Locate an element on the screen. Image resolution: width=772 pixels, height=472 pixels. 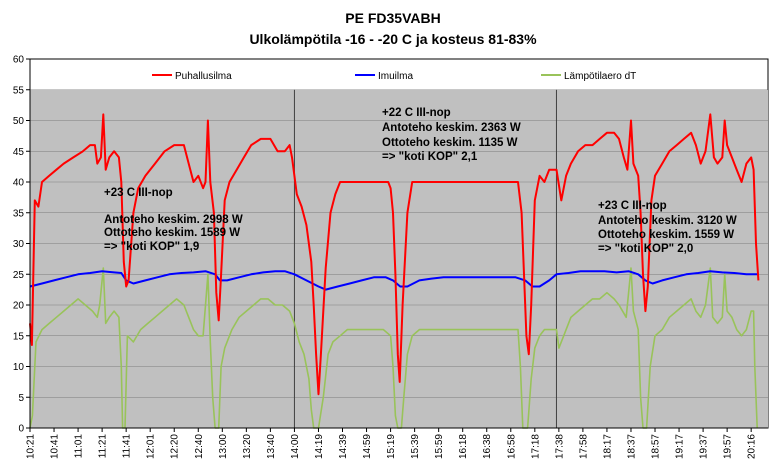
legend-label-puhallusilma: Puhallusilma is located at coordinates (203, 76).